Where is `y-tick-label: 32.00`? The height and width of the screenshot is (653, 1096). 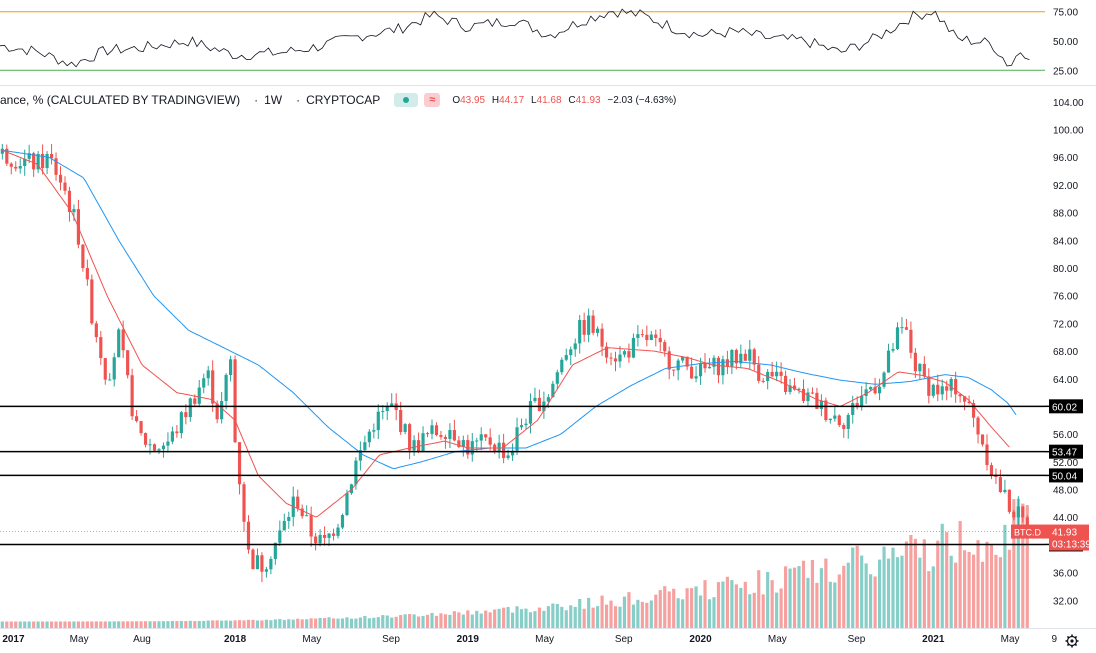
y-tick-label: 32.00 is located at coordinates (1065, 601).